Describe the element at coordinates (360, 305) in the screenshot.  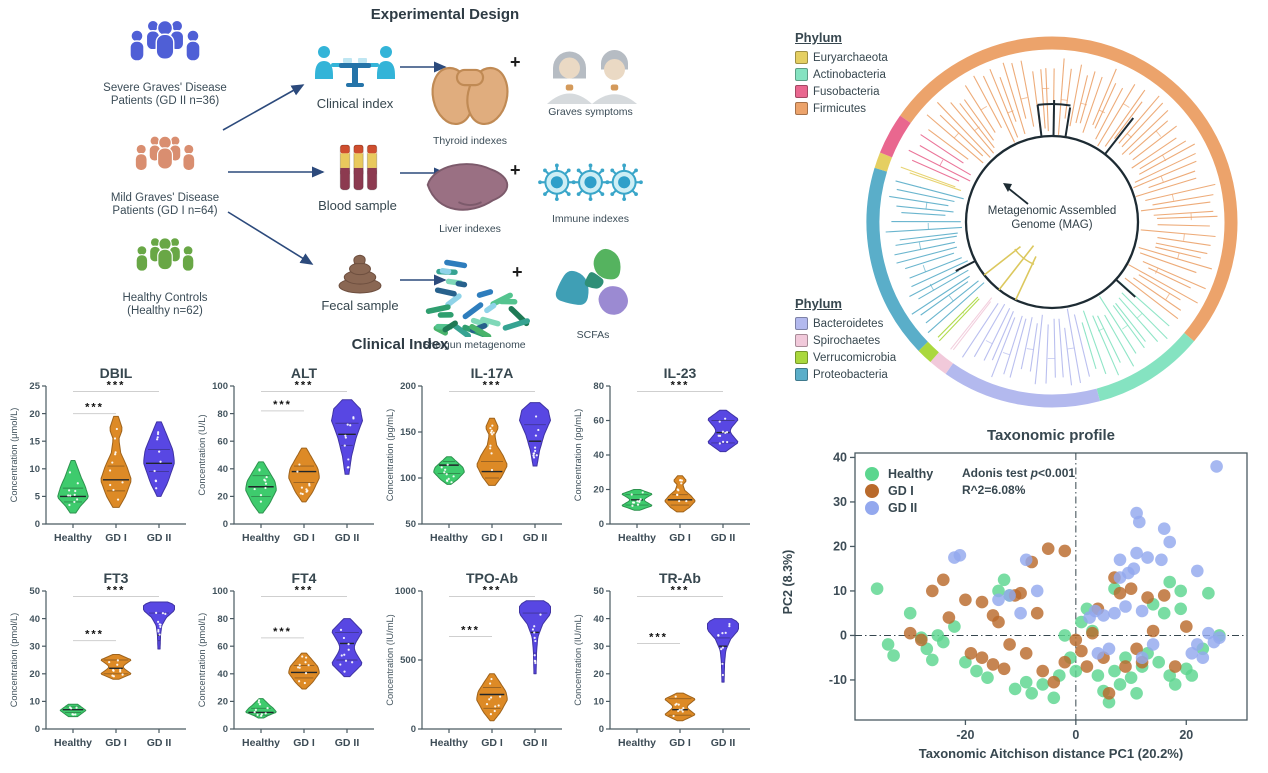
I see `sample-label: Fecal sample` at that location.